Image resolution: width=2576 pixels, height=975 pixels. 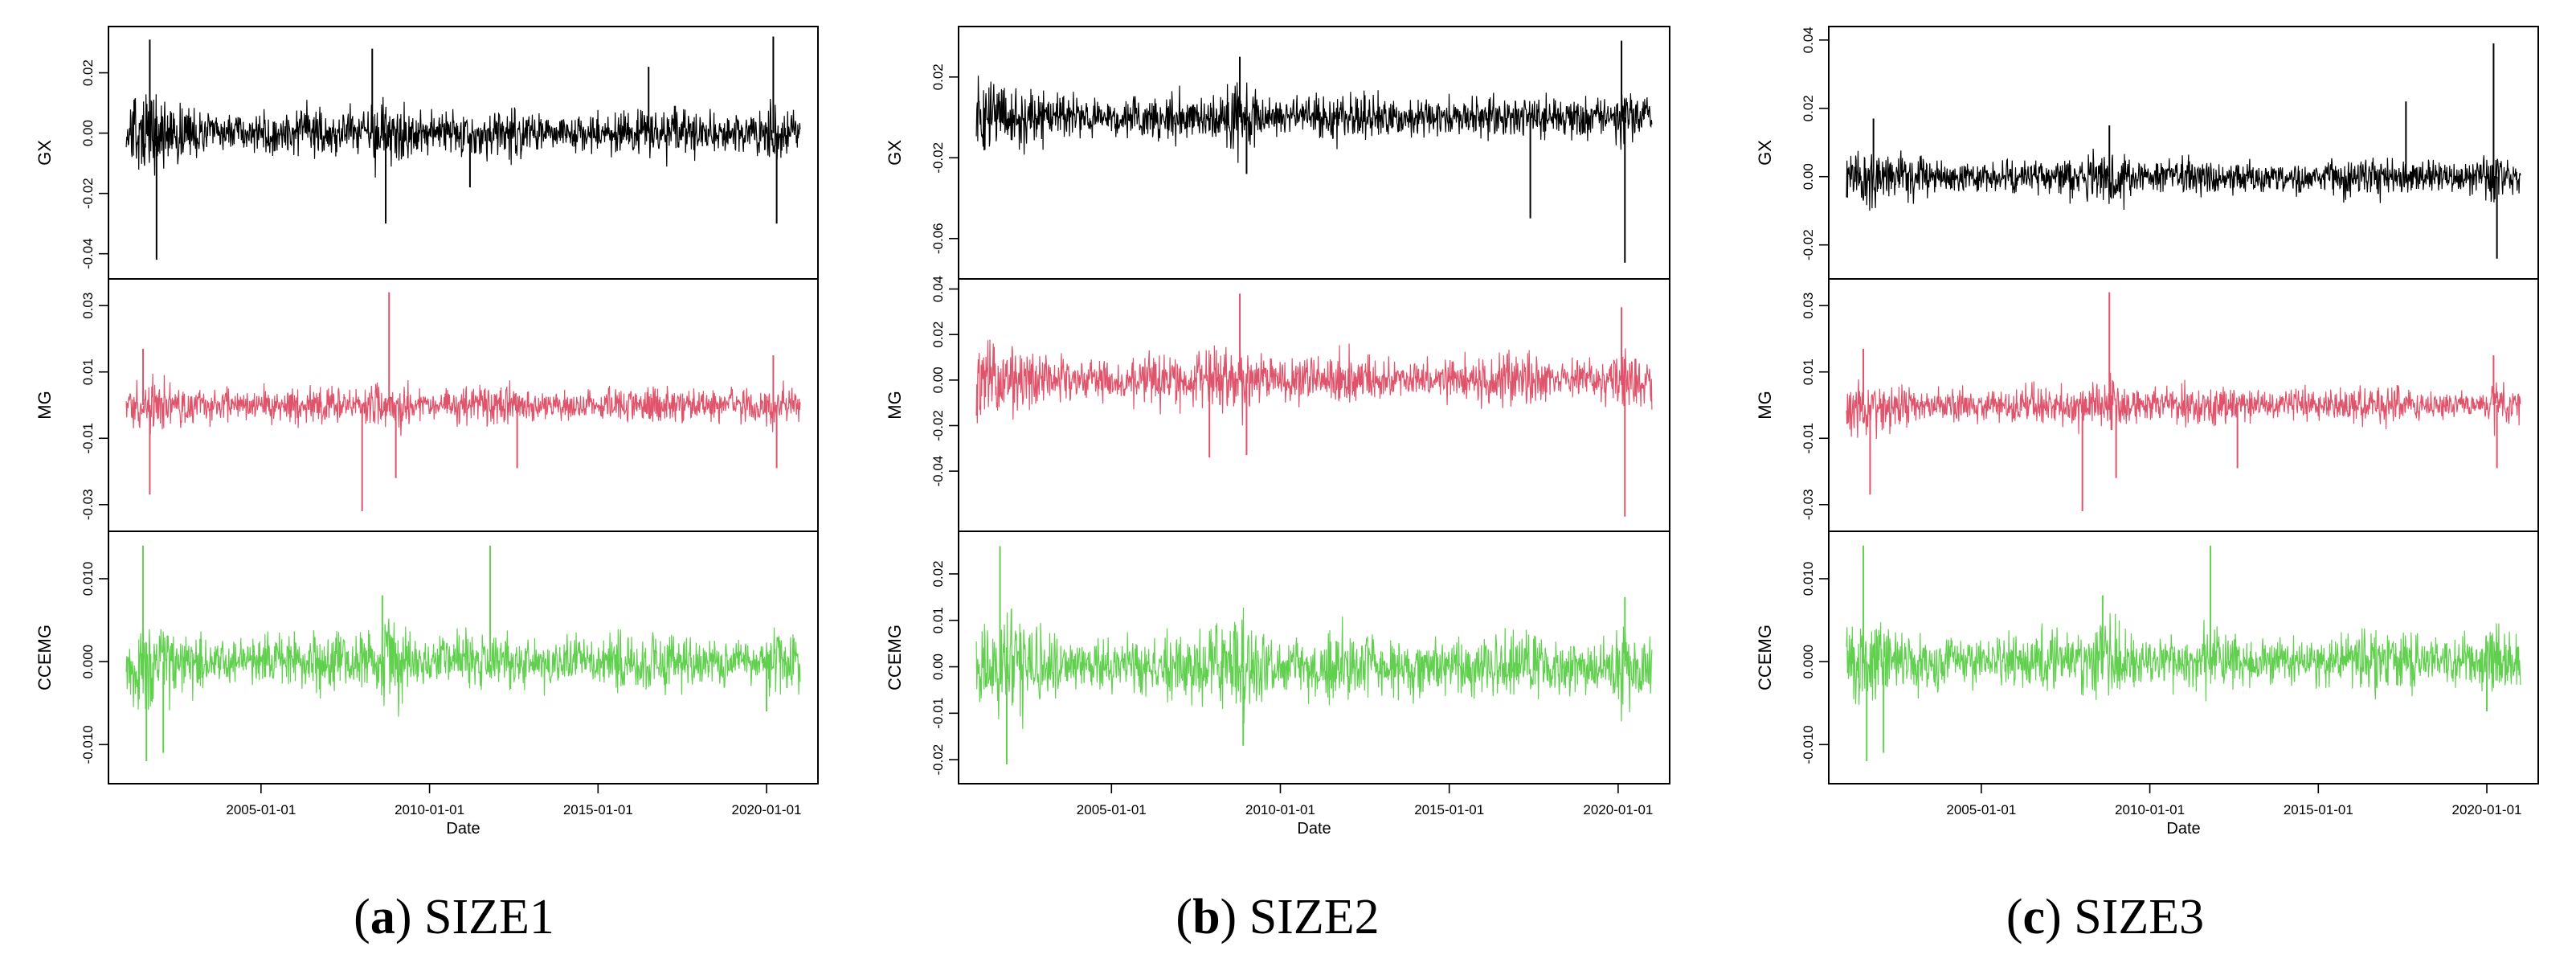 I want to click on caption-b: (b) SIZE2, so click(x=1278, y=917).